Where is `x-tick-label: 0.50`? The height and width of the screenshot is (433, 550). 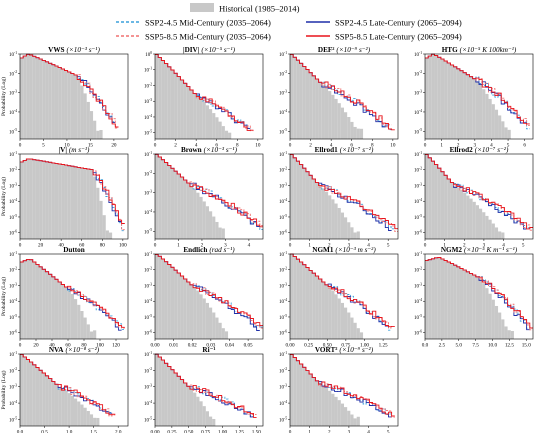 x-tick-label: 0.50 is located at coordinates (188, 431).